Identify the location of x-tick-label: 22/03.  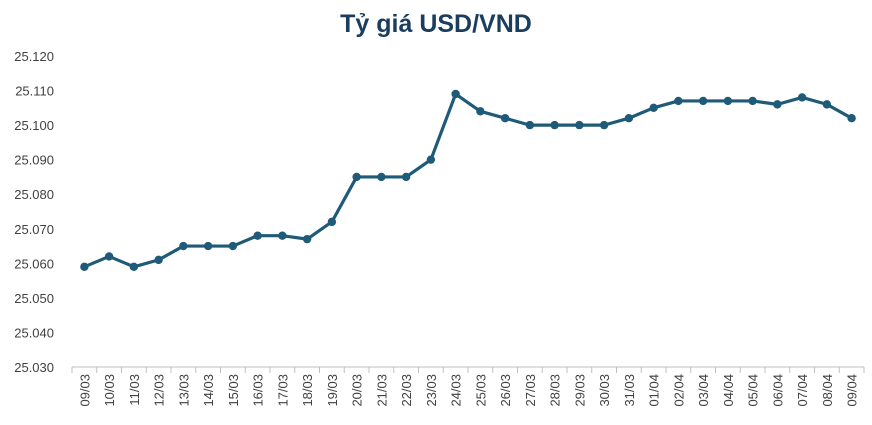
(406, 390).